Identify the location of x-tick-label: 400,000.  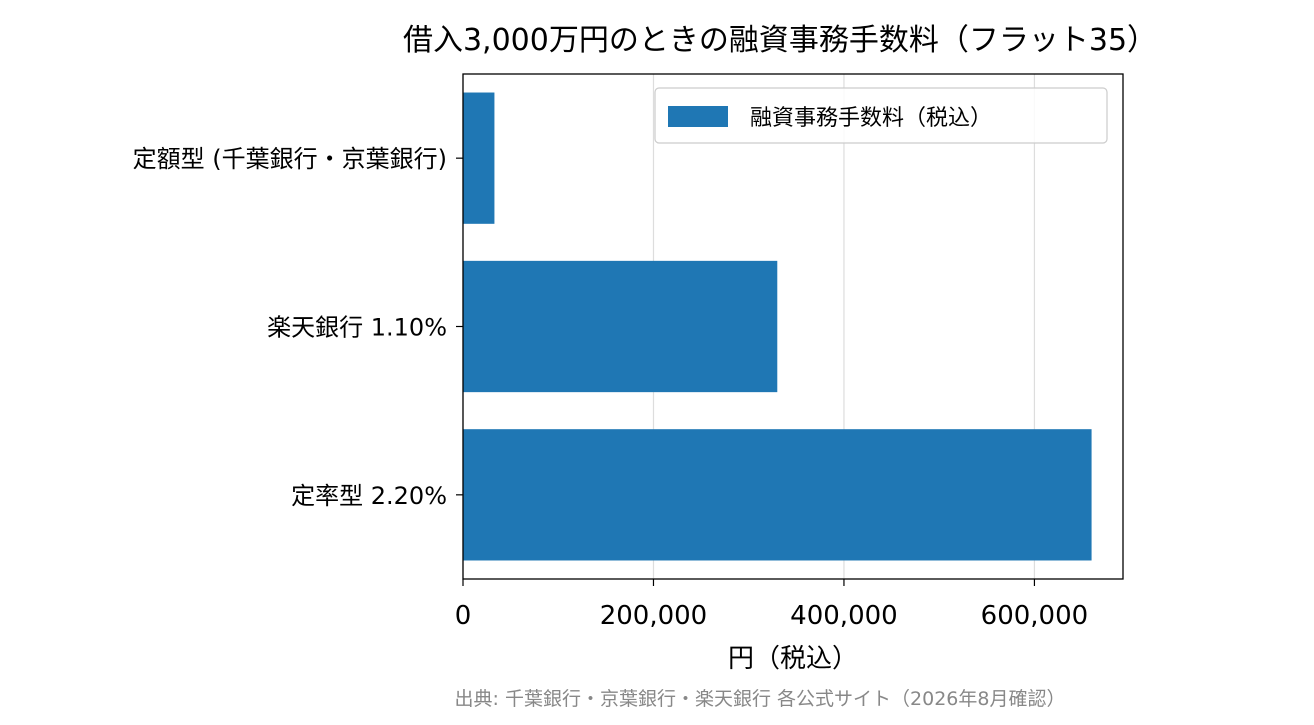
(844, 616).